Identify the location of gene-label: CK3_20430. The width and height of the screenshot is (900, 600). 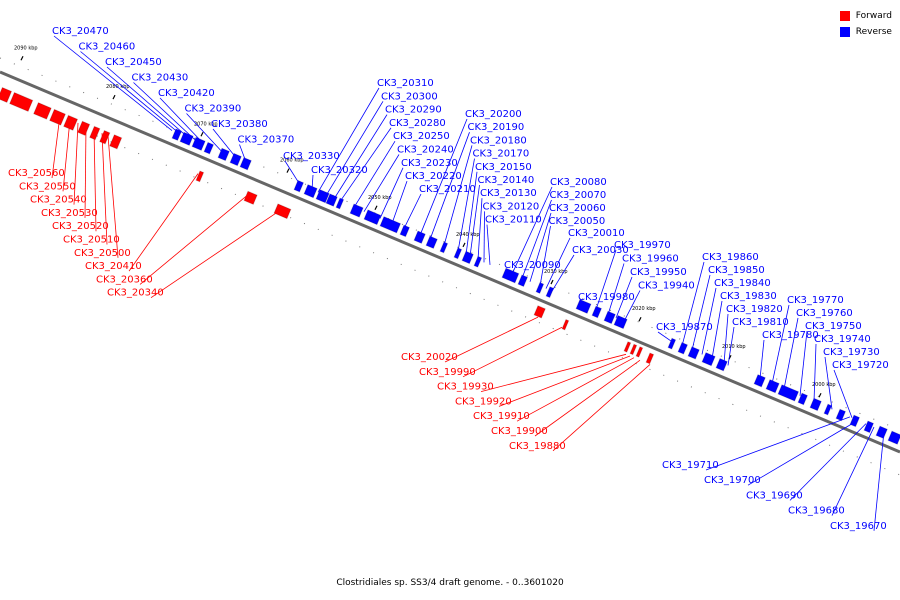
(160, 78).